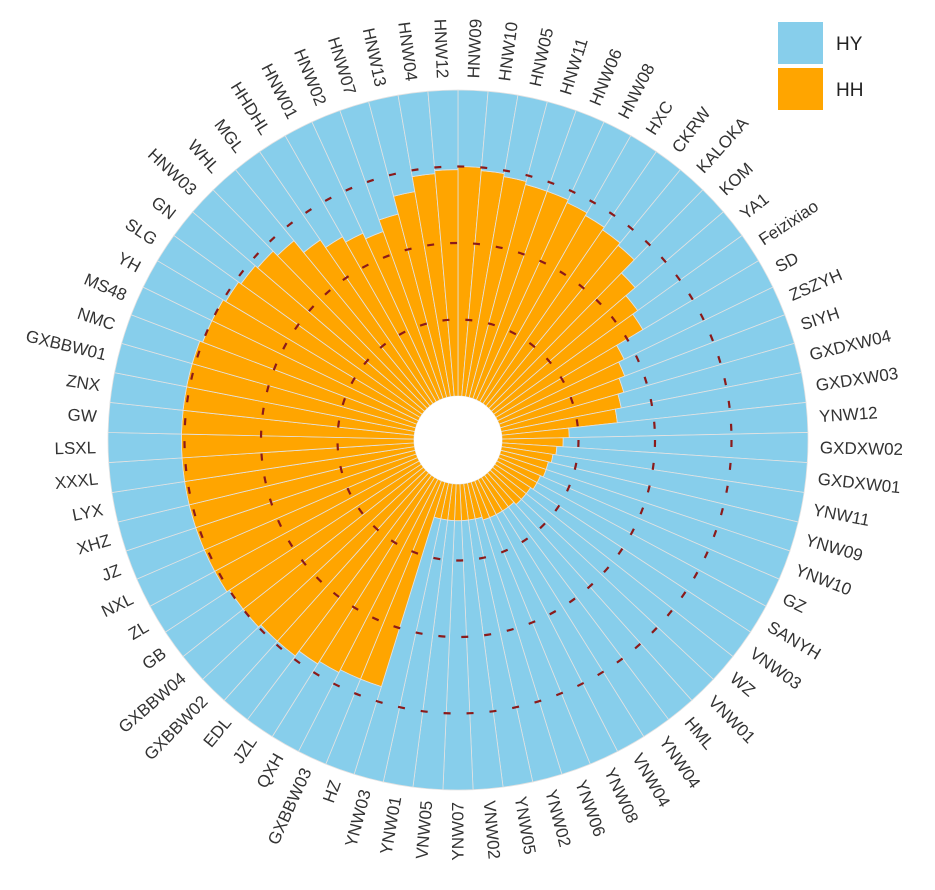 The height and width of the screenshot is (890, 935). What do you see at coordinates (621, 795) in the screenshot?
I see `label-ynw08: YNW08` at bounding box center [621, 795].